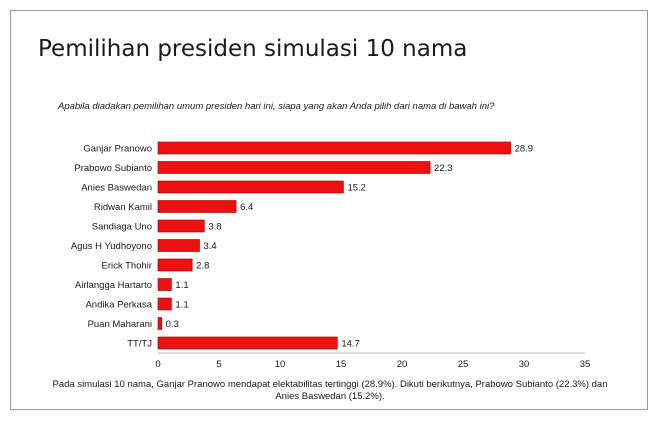 The width and height of the screenshot is (660, 422). I want to click on data-label: 3.4, so click(209, 246).